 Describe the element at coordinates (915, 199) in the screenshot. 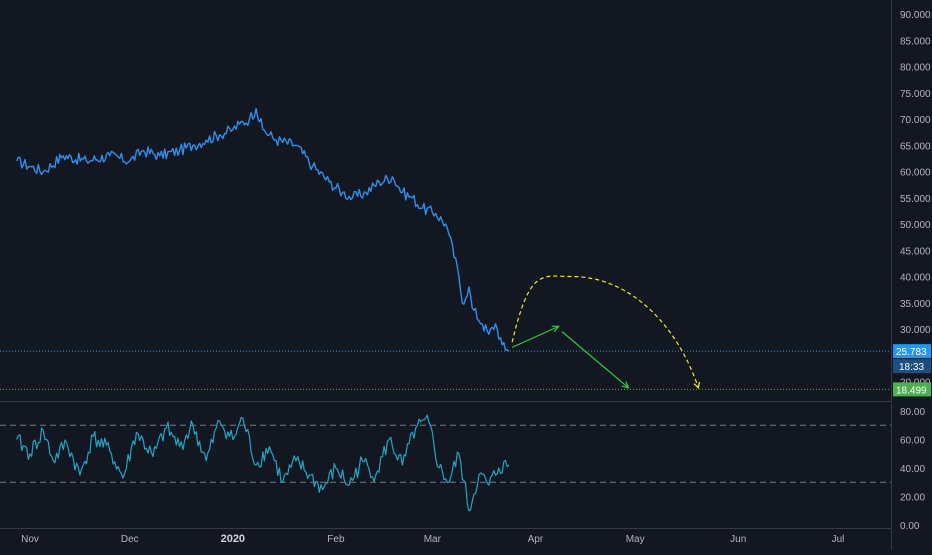

I see `price-axis-tick-label: 55.000` at that location.